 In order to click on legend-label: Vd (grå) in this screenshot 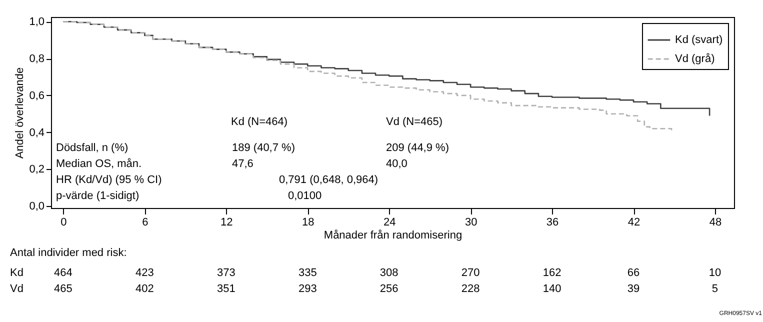, I will do `click(695, 59)`.